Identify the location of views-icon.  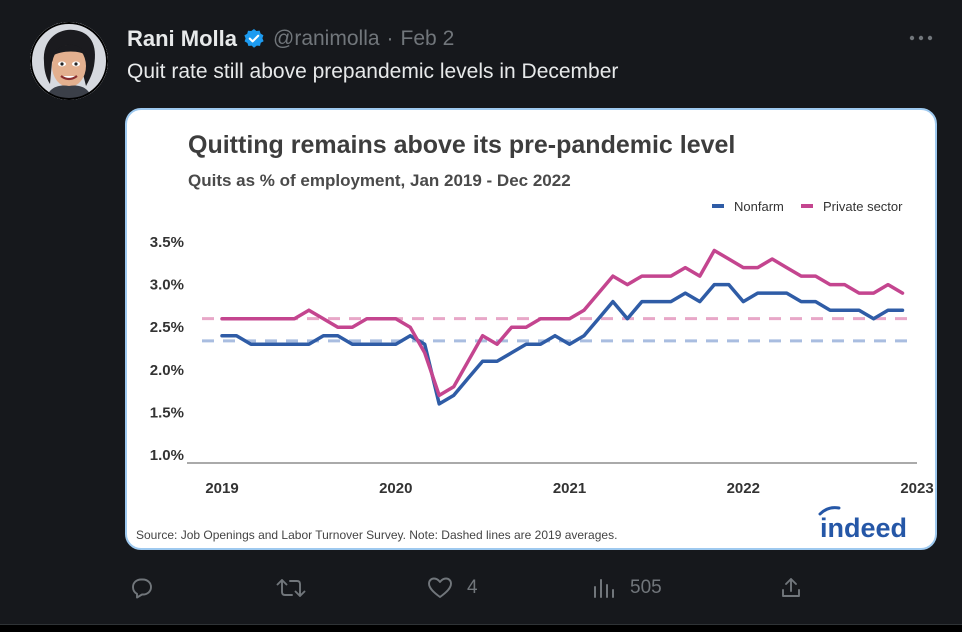
(604, 588).